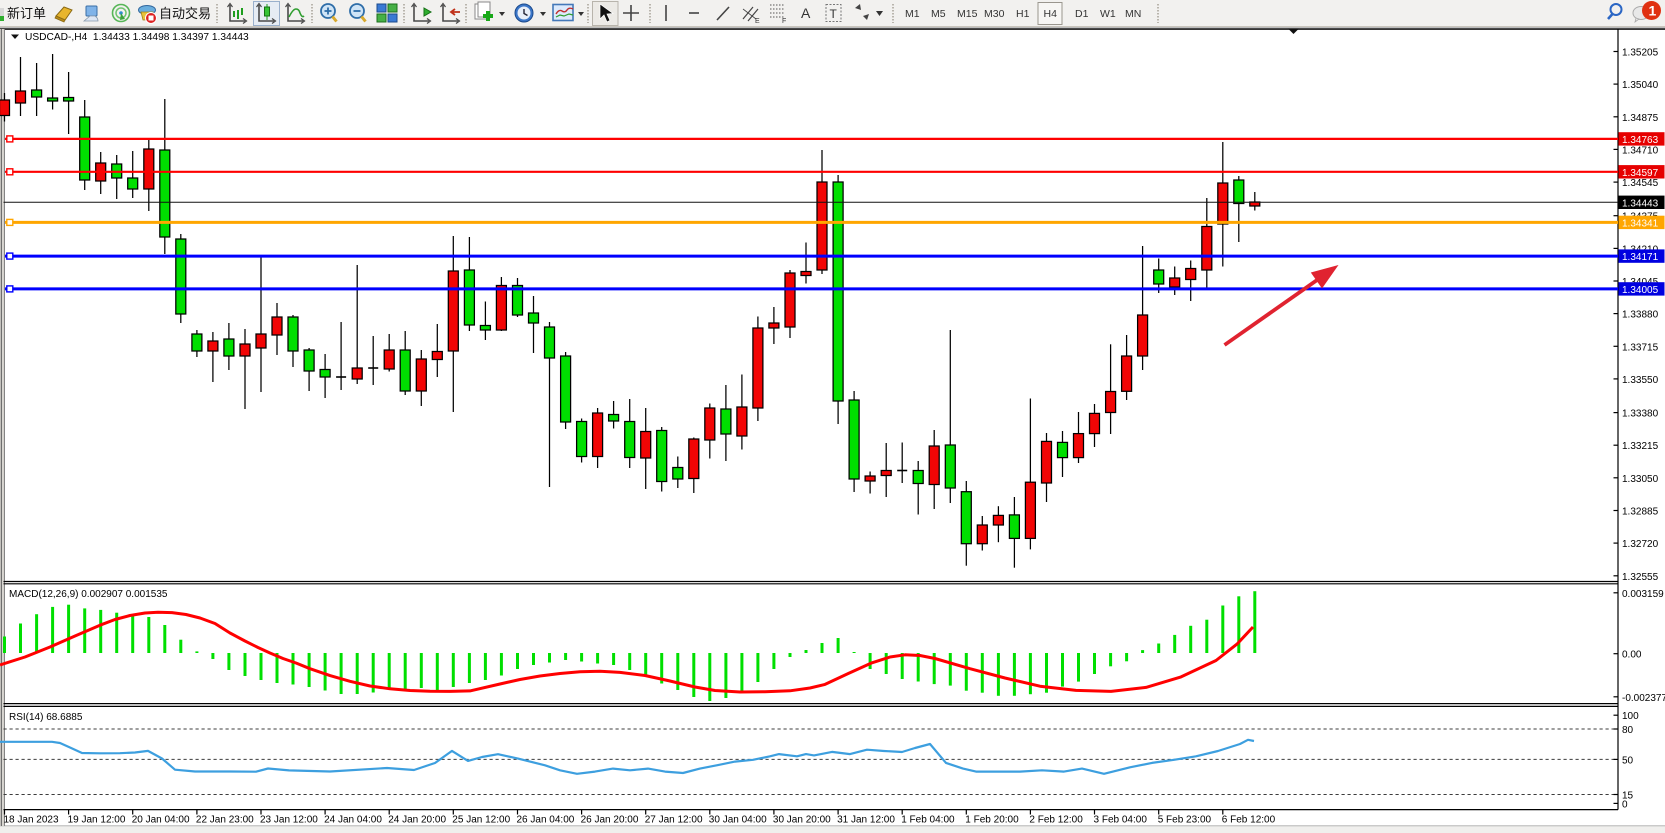 This screenshot has width=1665, height=833. What do you see at coordinates (938, 14) in the screenshot?
I see `svg-text: M5` at bounding box center [938, 14].